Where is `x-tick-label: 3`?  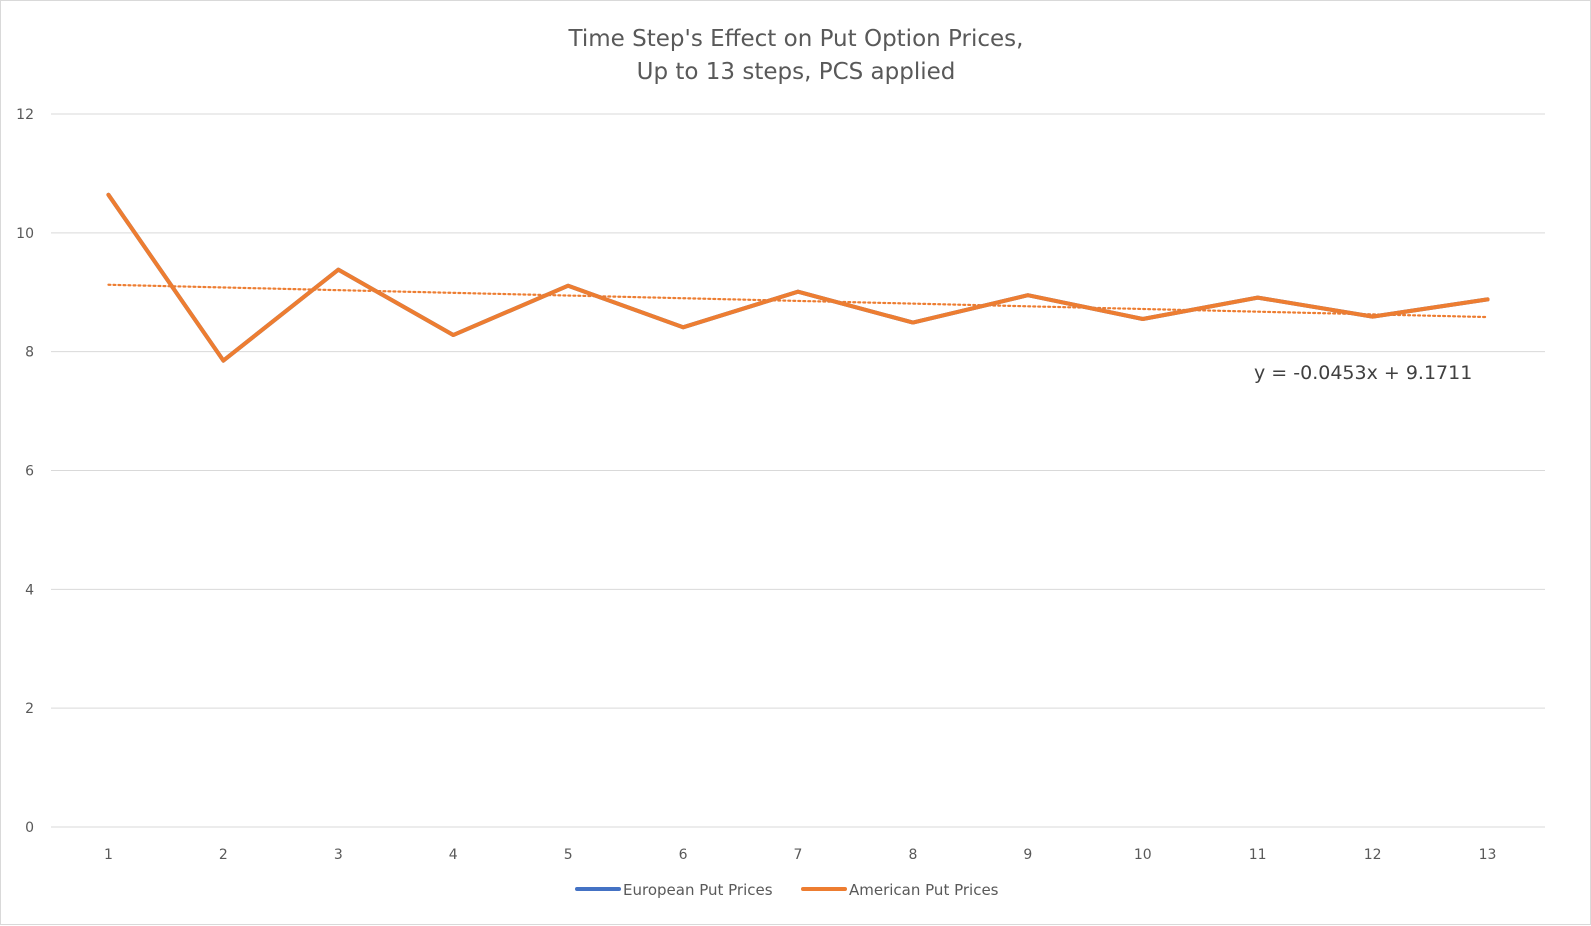
x-tick-label: 3 is located at coordinates (338, 855).